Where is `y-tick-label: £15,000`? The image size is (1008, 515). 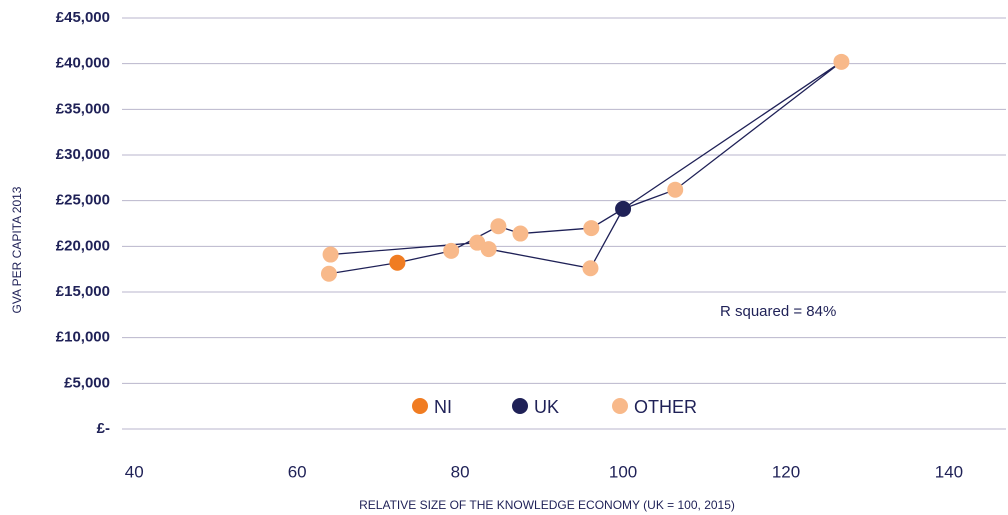 y-tick-label: £15,000 is located at coordinates (83, 291).